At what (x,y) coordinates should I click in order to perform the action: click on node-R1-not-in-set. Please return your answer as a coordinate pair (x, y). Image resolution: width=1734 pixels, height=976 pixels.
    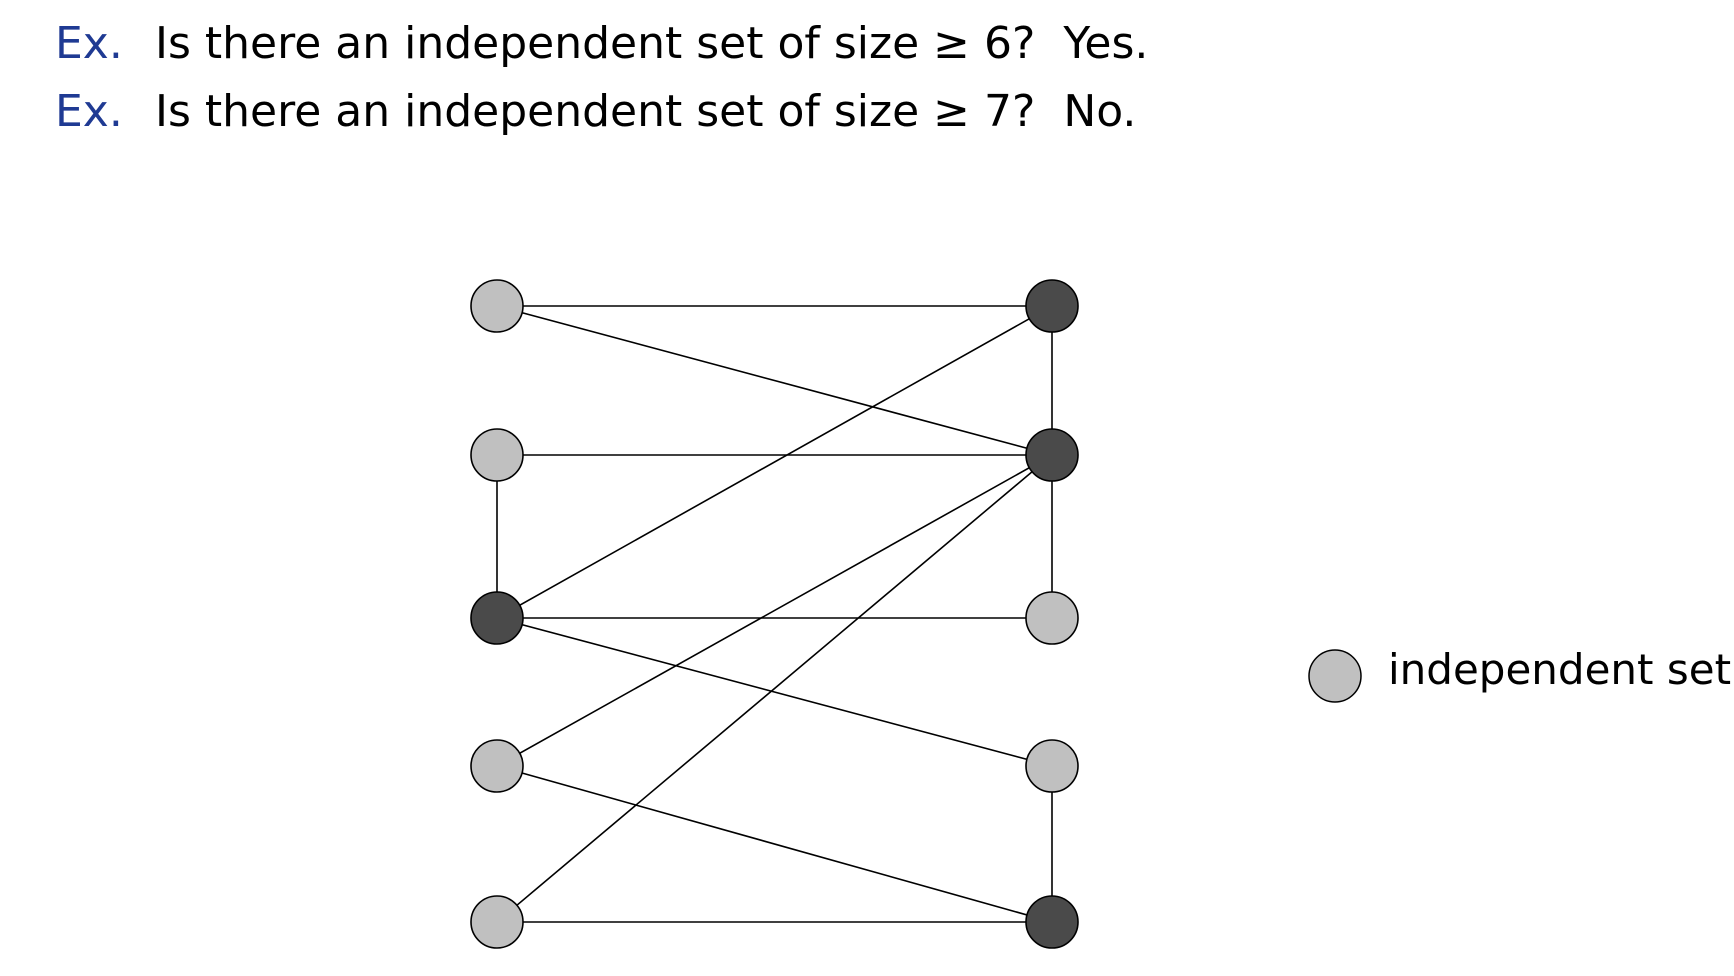
    Looking at the image, I should click on (1052, 306).